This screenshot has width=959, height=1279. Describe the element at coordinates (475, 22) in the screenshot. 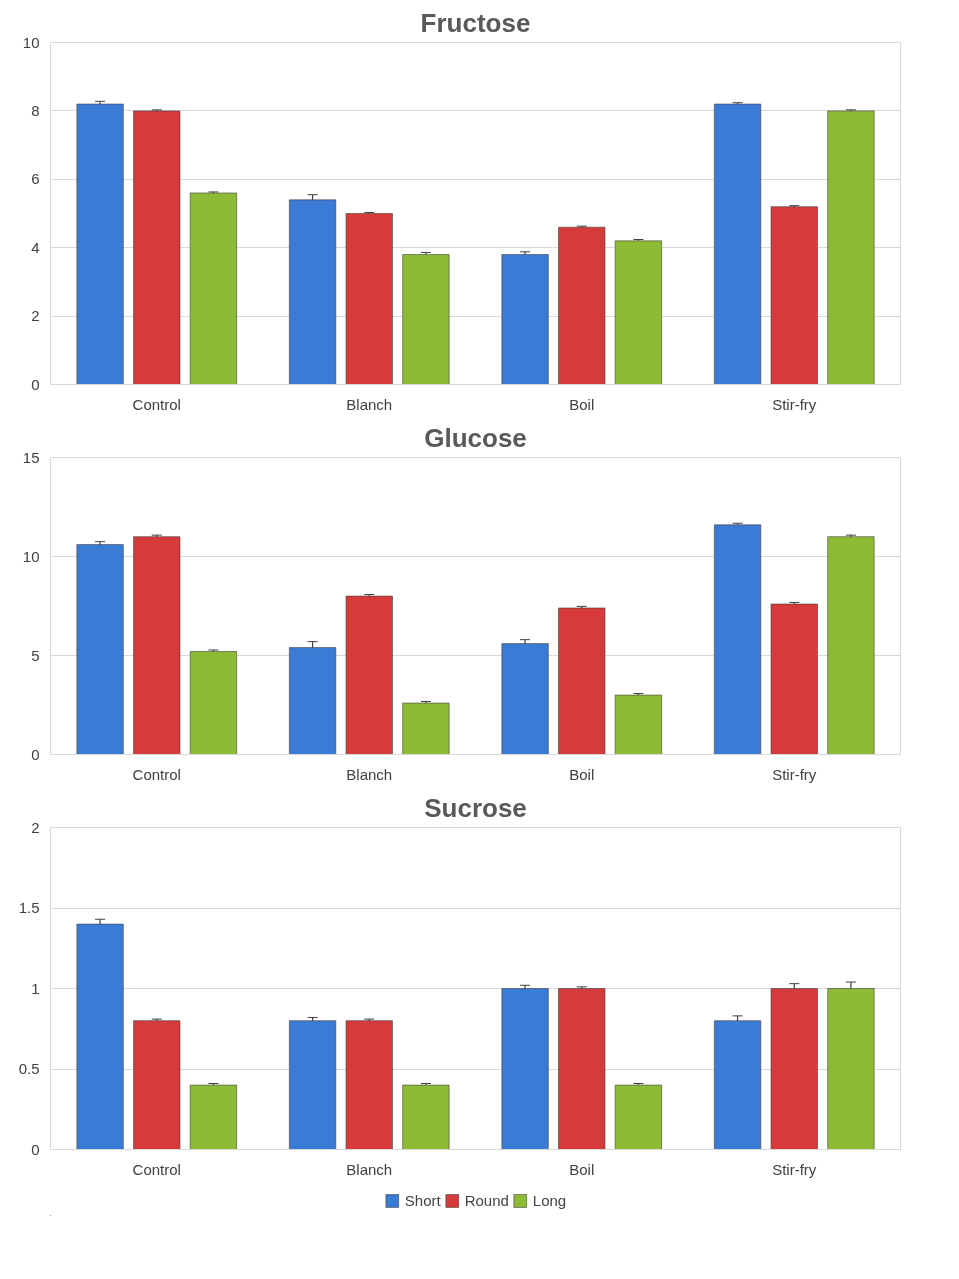

I see `chart-title: Fructose` at that location.